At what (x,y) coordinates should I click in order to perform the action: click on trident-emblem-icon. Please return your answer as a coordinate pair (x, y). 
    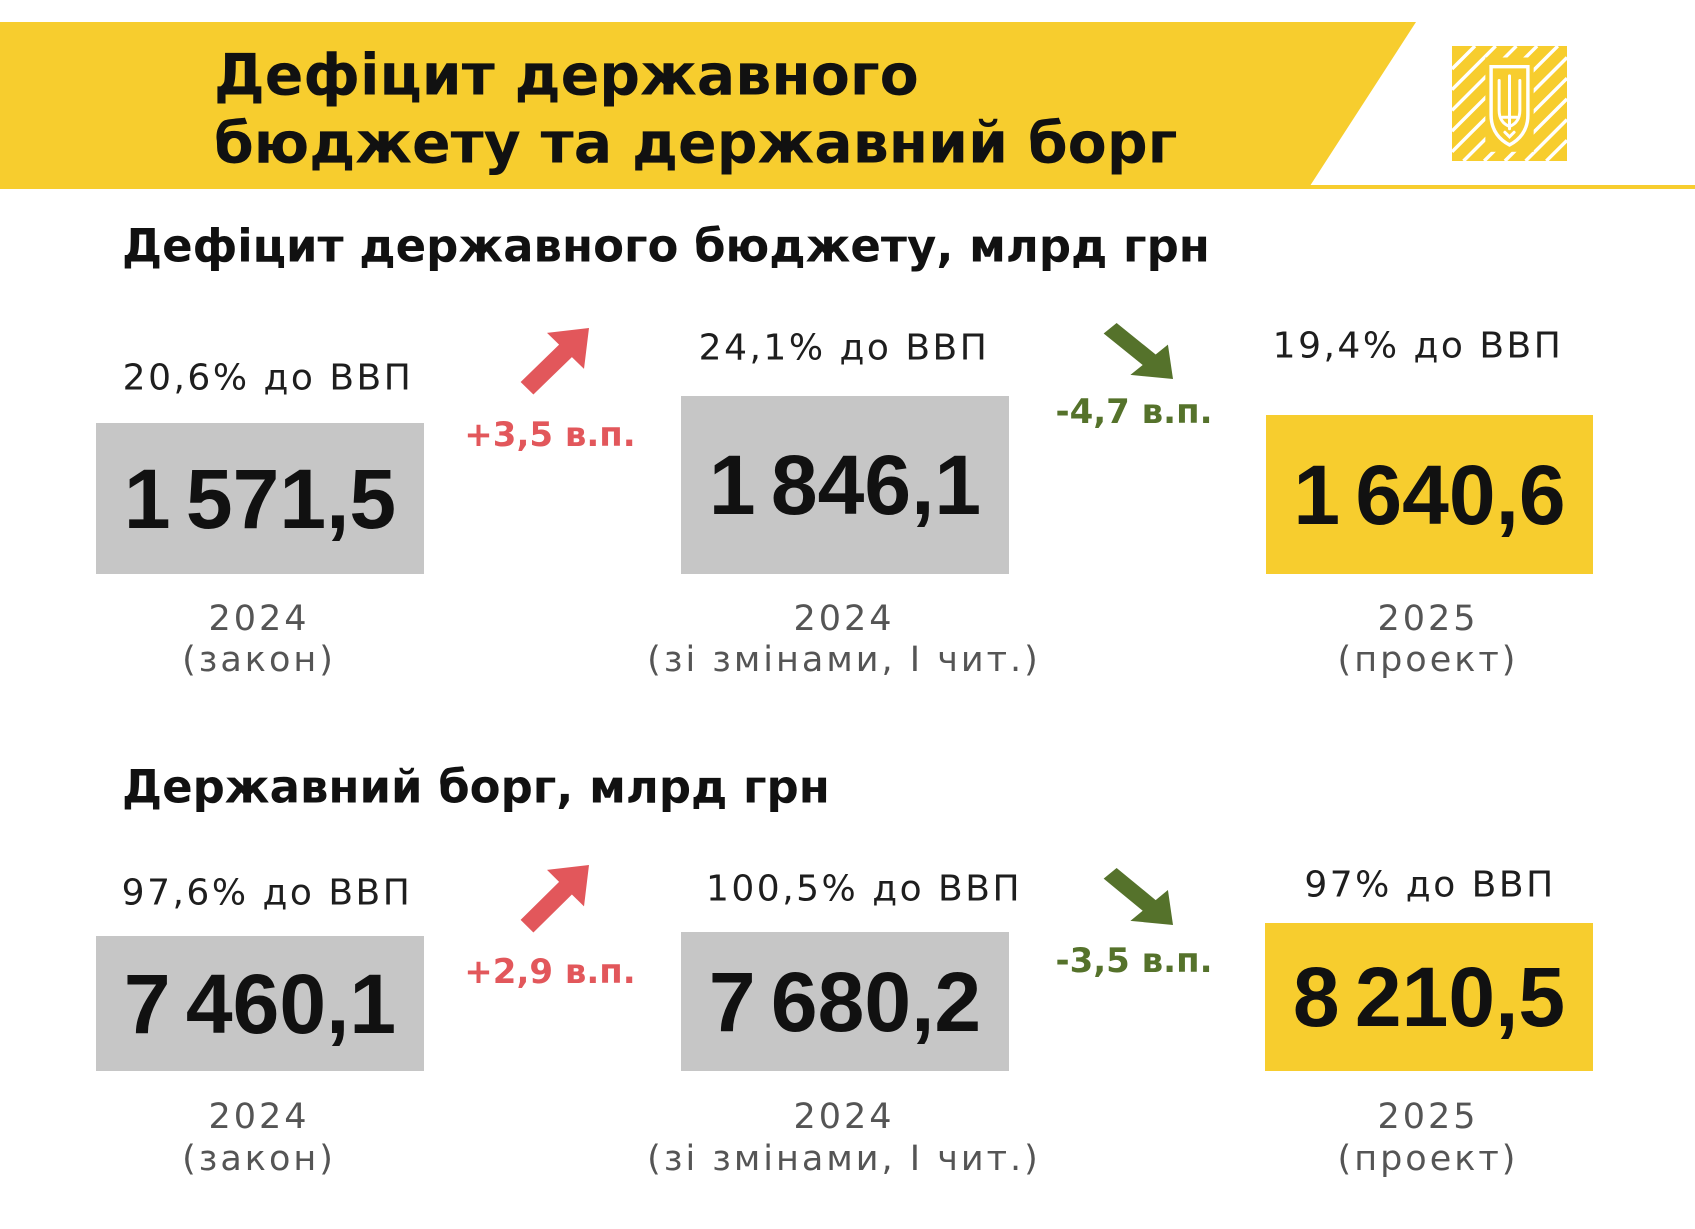
    Looking at the image, I should click on (1509, 103).